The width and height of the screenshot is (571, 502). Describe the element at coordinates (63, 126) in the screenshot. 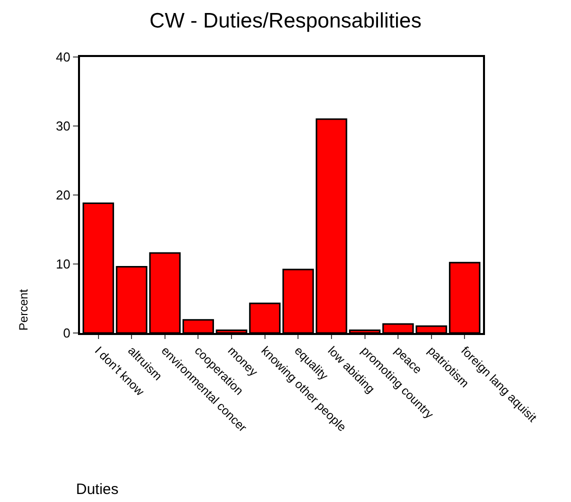

I see `y-tick-label: 30` at that location.